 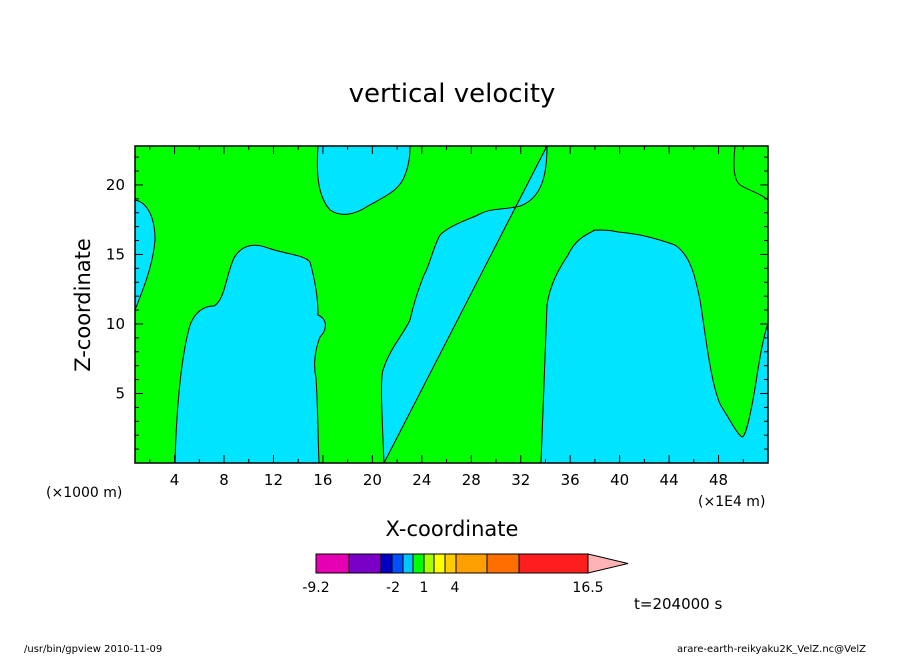 I want to click on contour-region-top, so click(x=363, y=180).